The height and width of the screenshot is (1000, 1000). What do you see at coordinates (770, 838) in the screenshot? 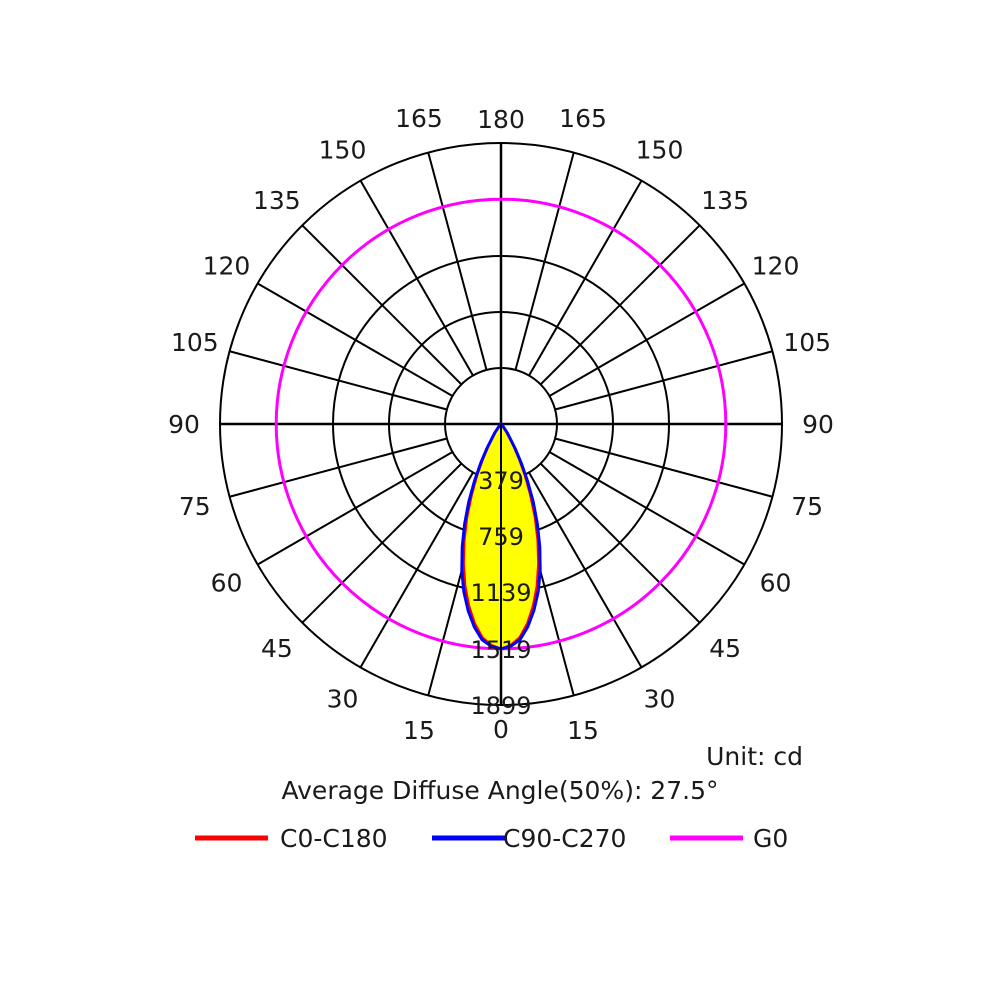
I see `legend-label-g0: G0` at bounding box center [770, 838].